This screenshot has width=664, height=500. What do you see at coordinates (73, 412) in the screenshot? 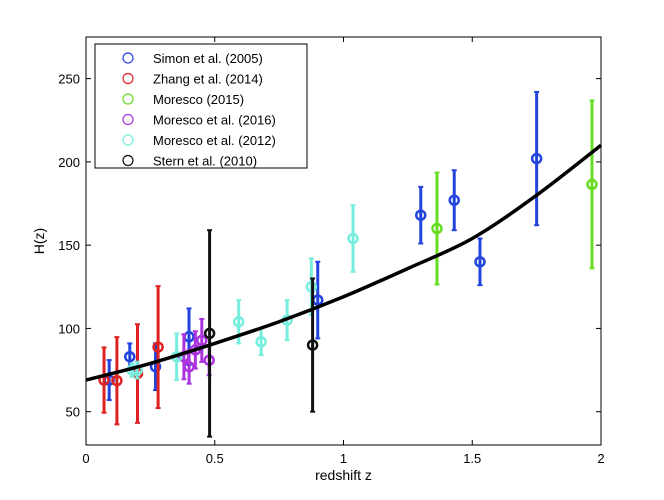
I see `y-tick-label: 50` at bounding box center [73, 412].